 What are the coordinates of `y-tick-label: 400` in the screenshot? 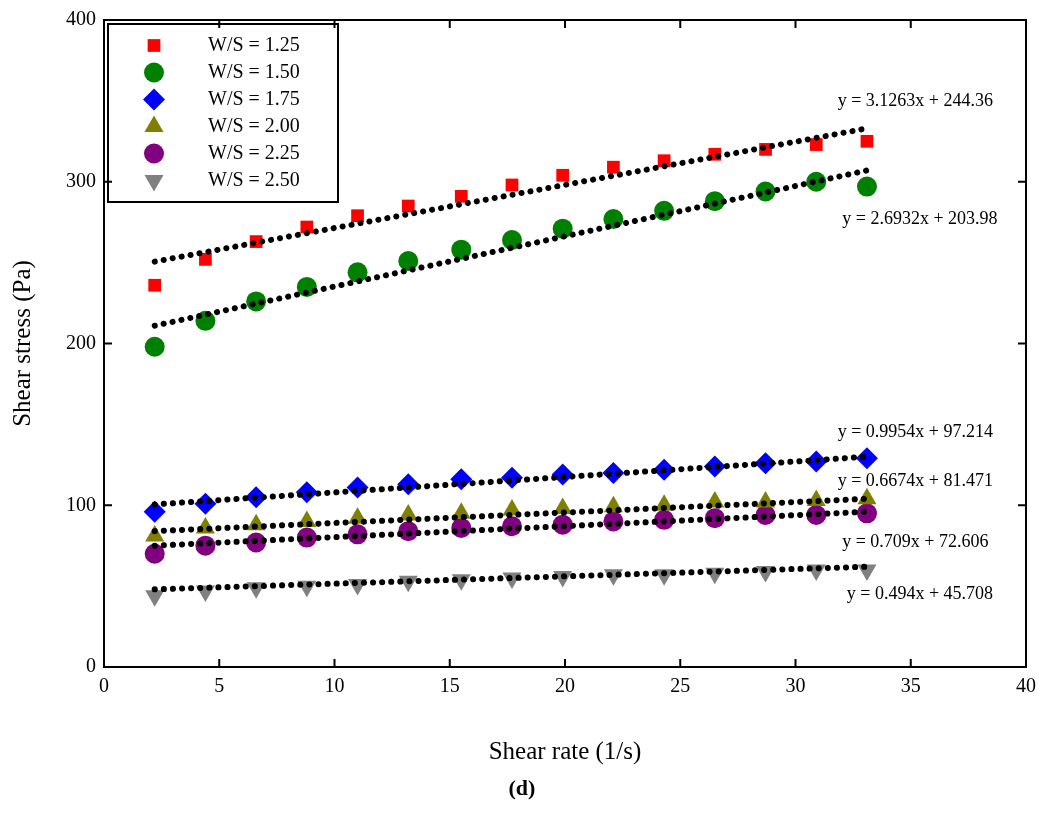 It's located at (81, 18).